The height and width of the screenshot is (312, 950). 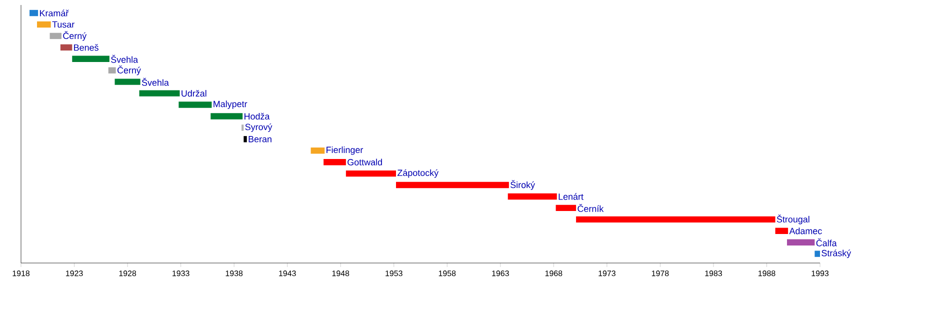 I want to click on y-tick-label: Zápotocký, so click(x=418, y=173).